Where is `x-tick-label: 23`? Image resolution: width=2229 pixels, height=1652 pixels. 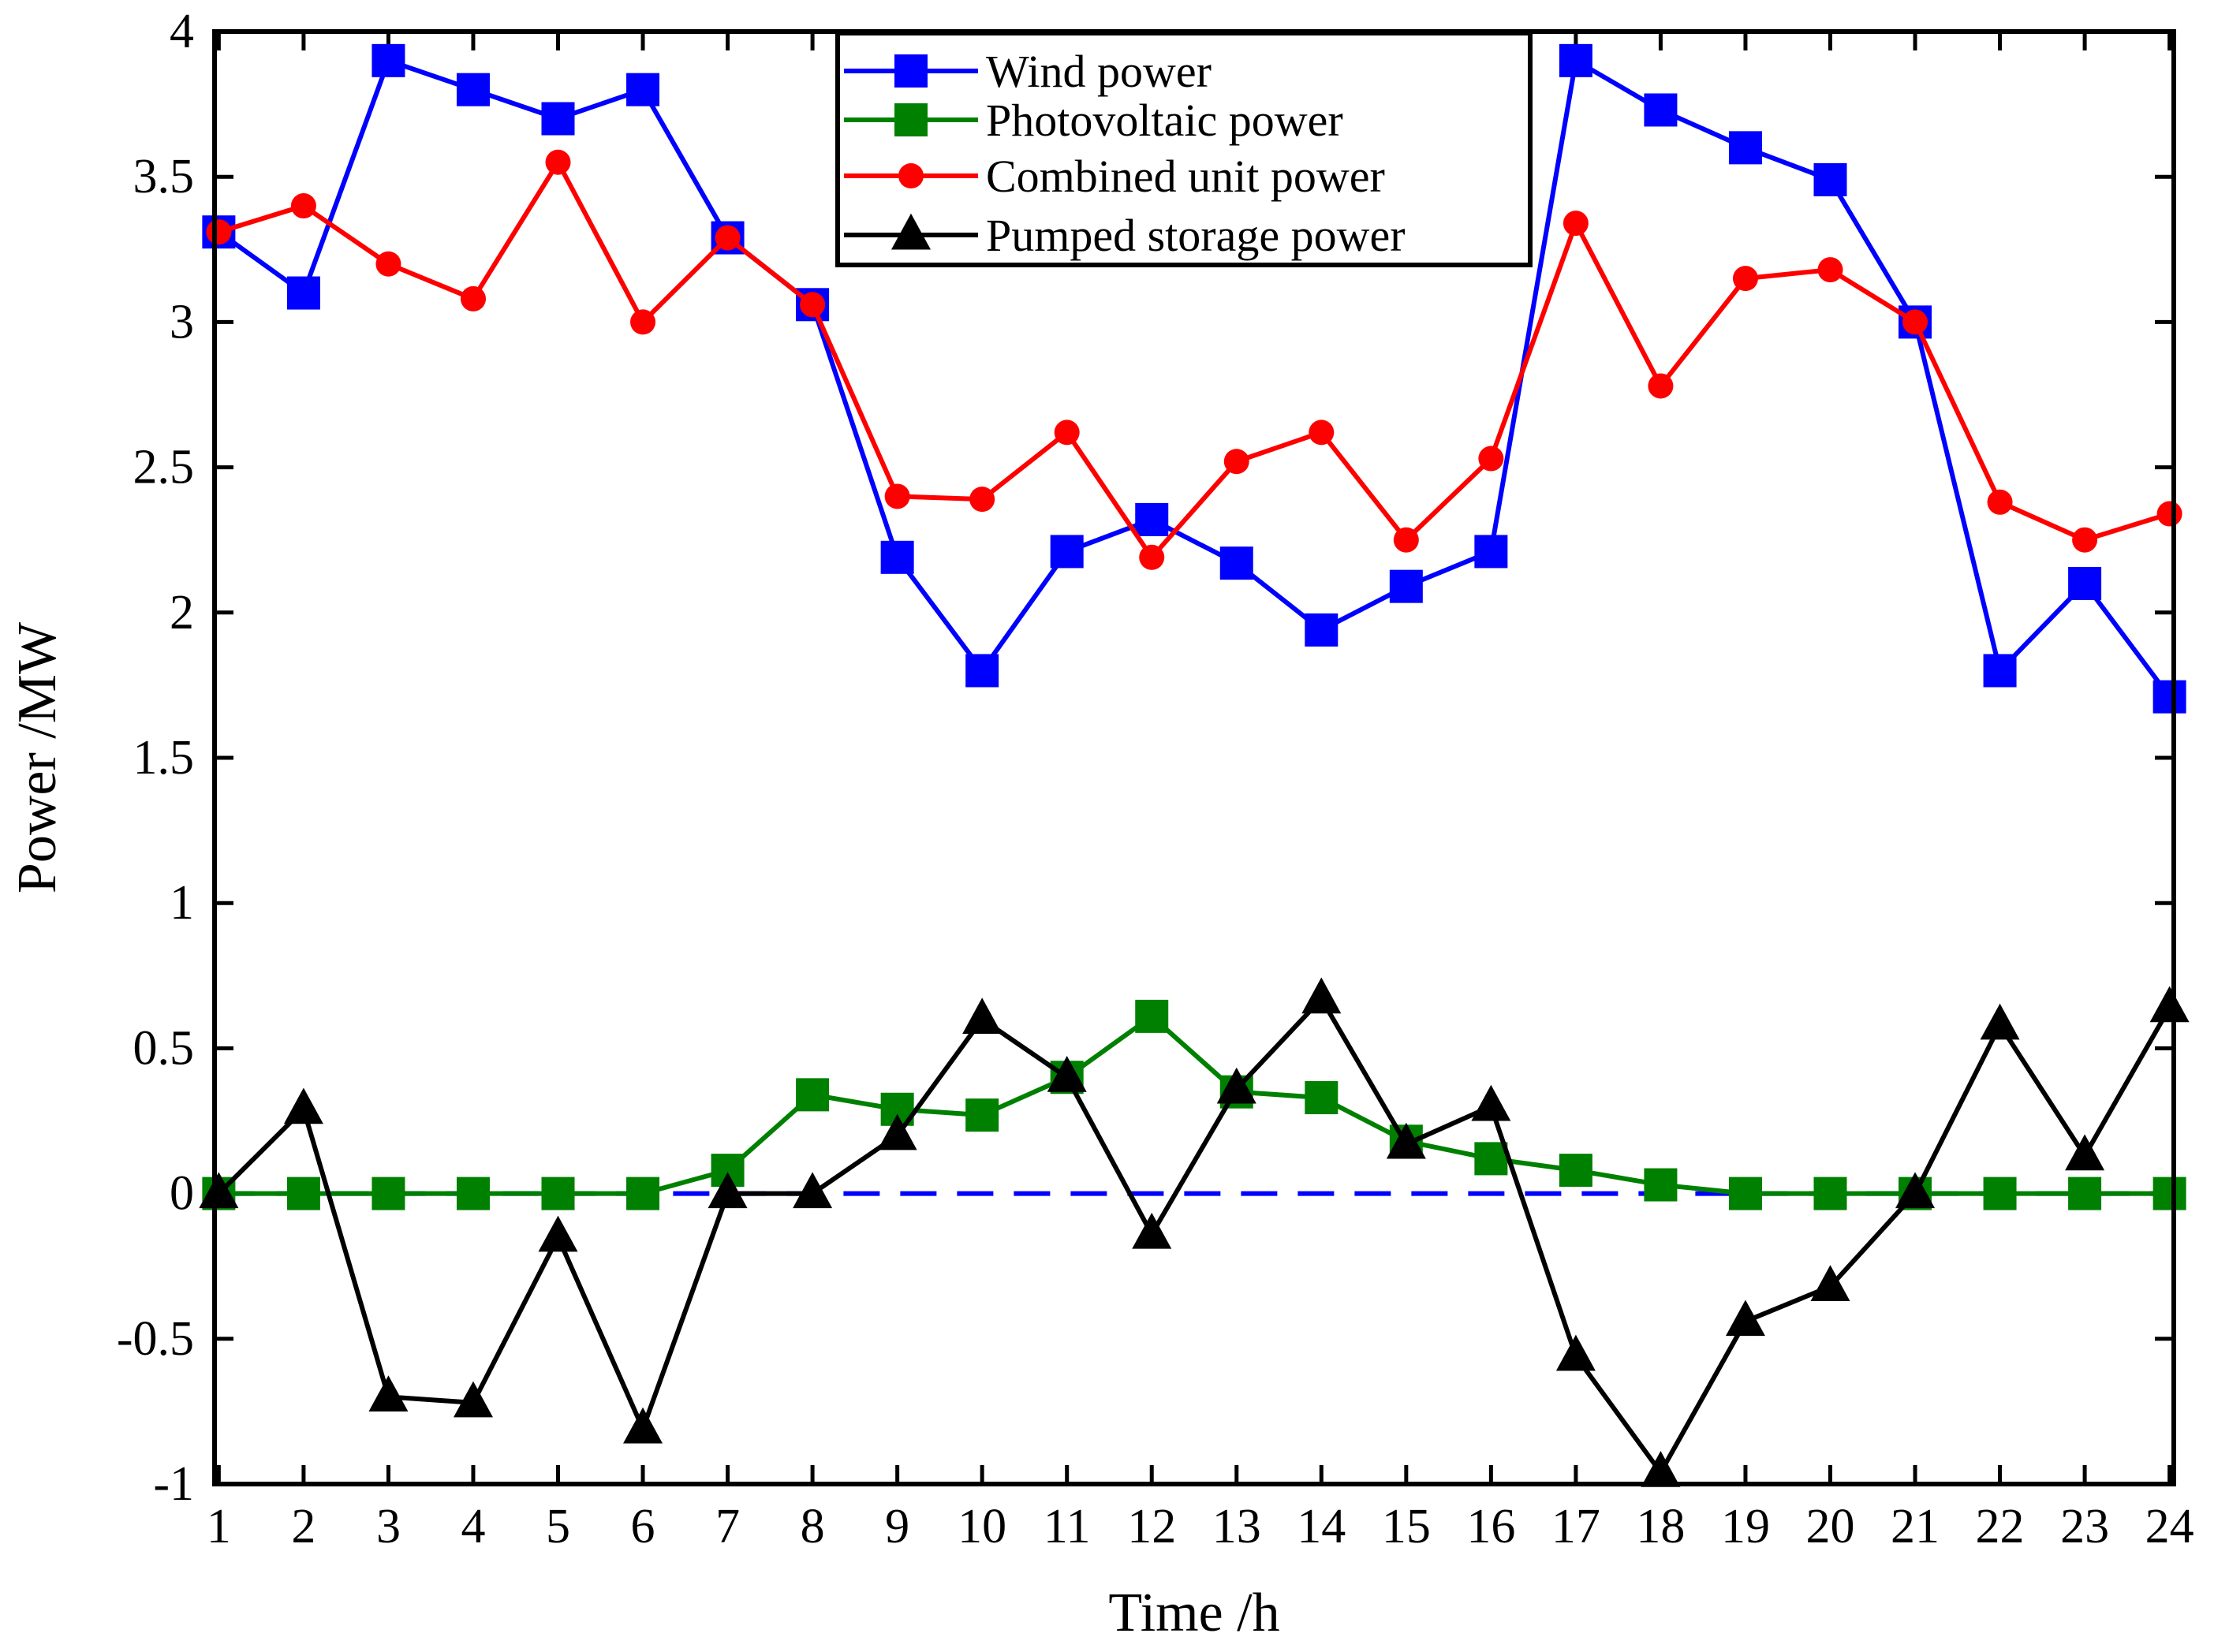
x-tick-label: 23 is located at coordinates (2084, 1527).